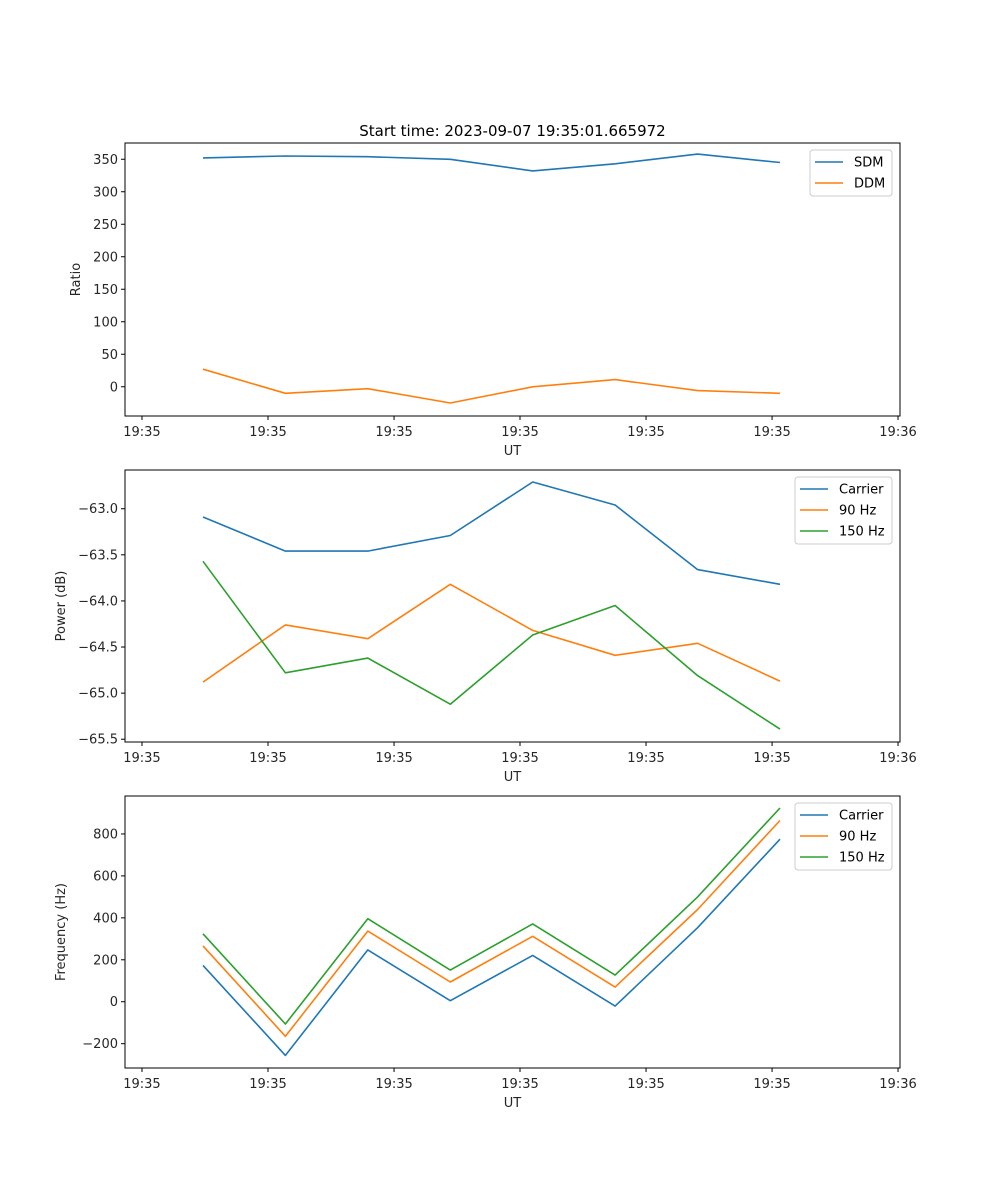 The image size is (1000, 1200). I want to click on y-tick-label: −63.0, so click(98, 509).